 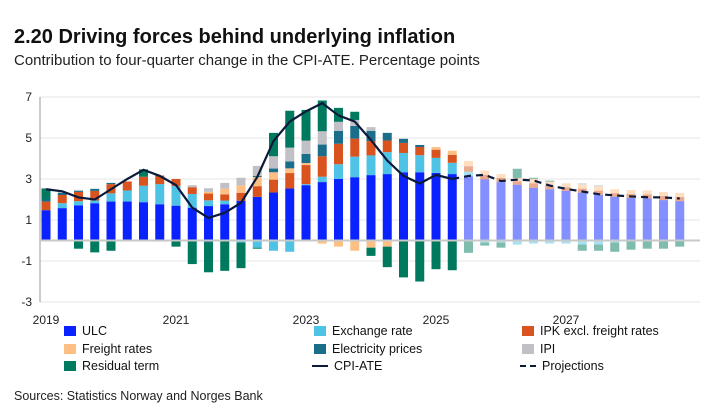 I want to click on legend-ipi: IPI, so click(x=538, y=349).